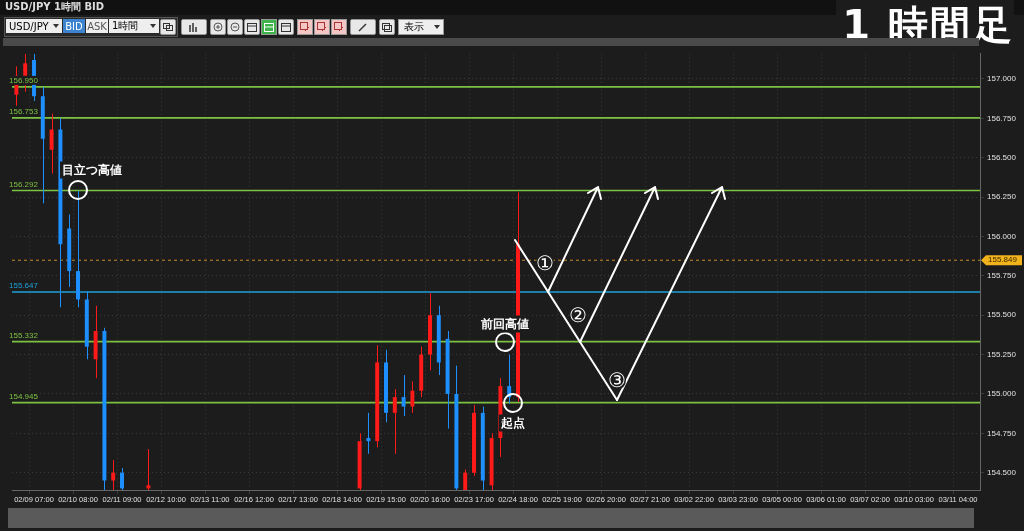  Describe the element at coordinates (1002, 354) in the screenshot. I see `y-tick-label: 155.250` at that location.